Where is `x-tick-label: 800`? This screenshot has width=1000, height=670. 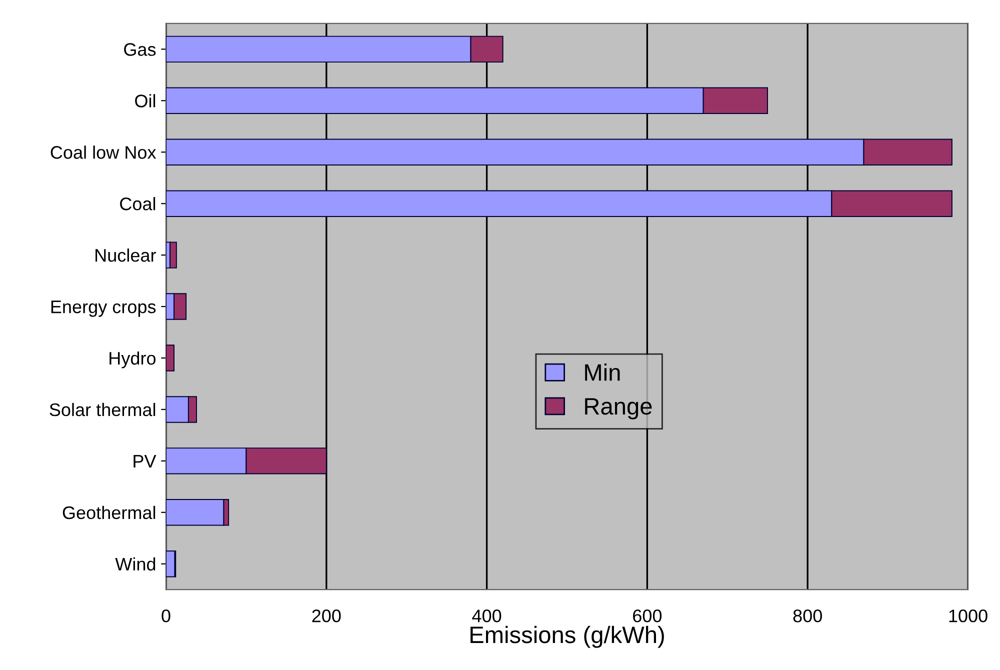
x-tick-label: 800 is located at coordinates (807, 616).